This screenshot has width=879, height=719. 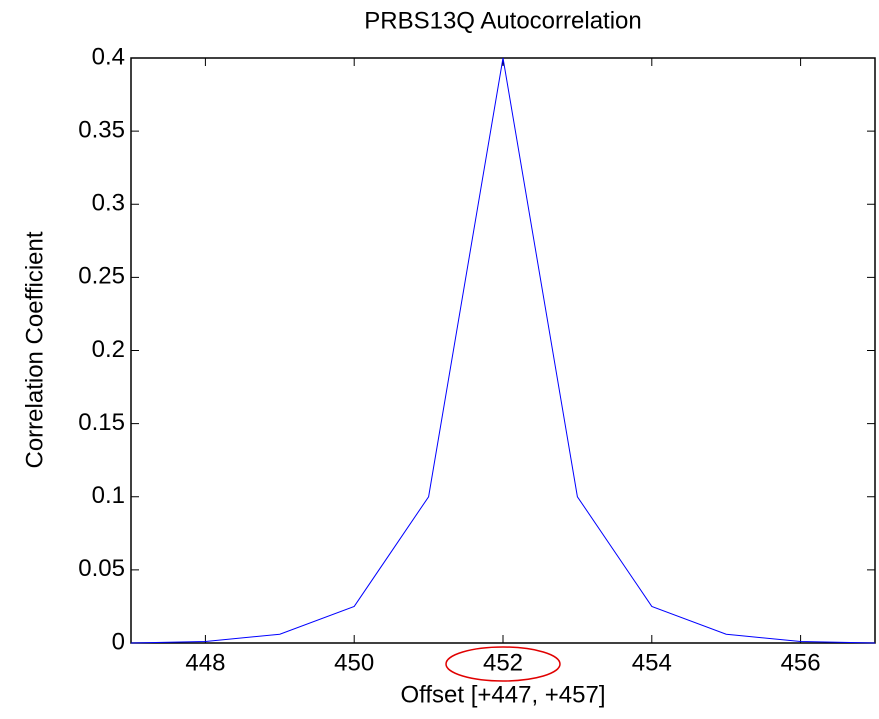 What do you see at coordinates (101, 568) in the screenshot?
I see `y-tick-label: 0.05` at bounding box center [101, 568].